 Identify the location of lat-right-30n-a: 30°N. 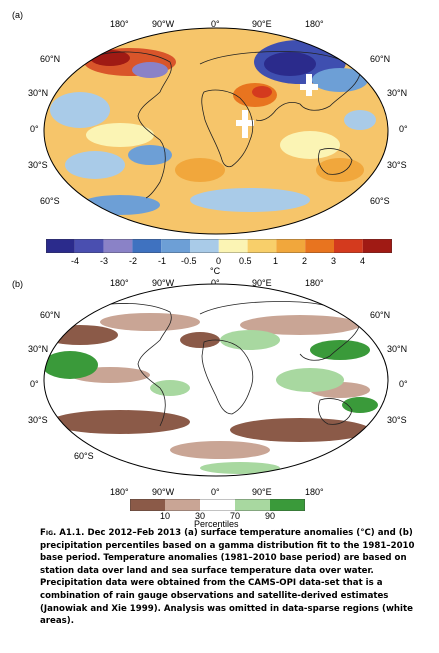
(397, 93).